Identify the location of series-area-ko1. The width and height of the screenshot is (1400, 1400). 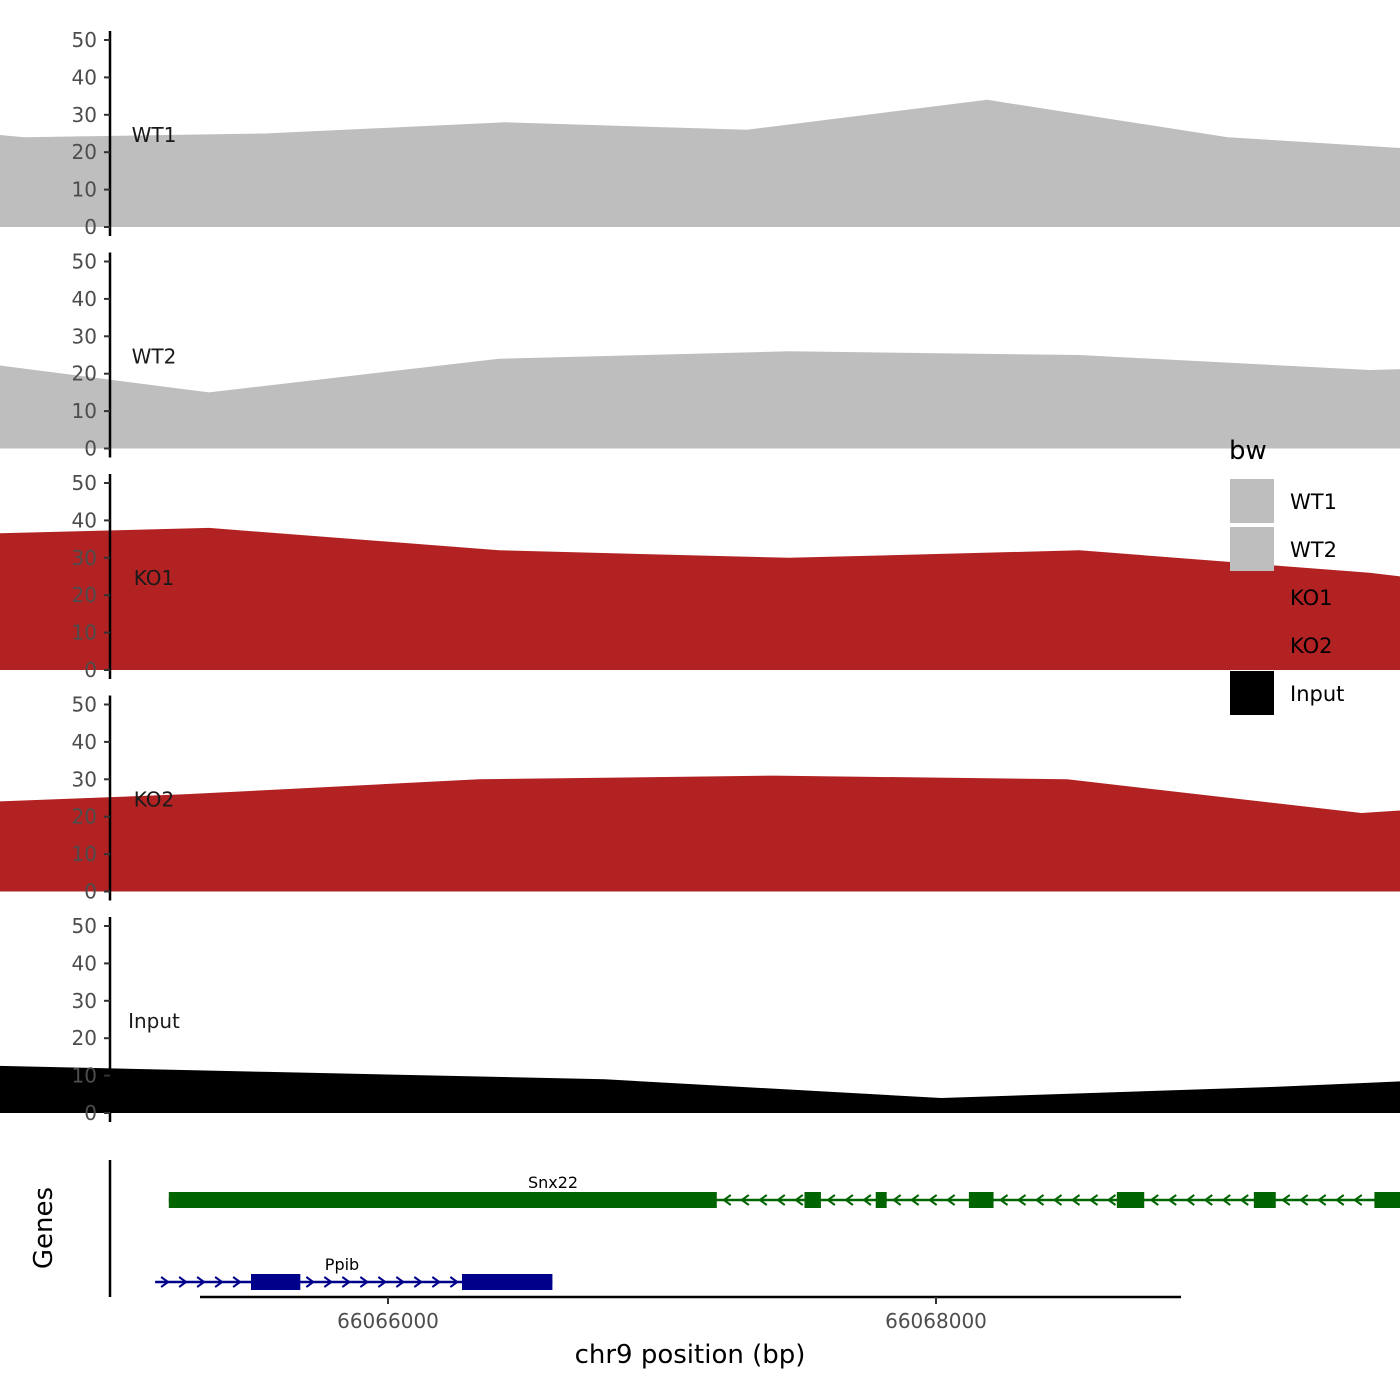
(700, 598).